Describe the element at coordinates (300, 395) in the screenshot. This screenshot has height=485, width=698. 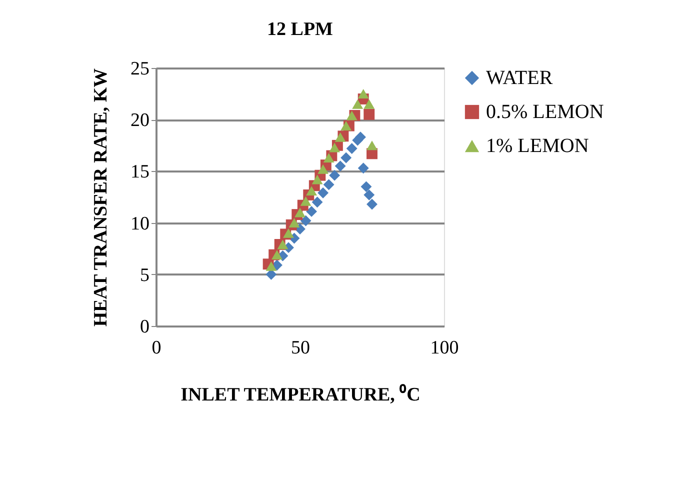
I see `x-axis-title: INLET TEMPERATURE, ⁰C` at that location.